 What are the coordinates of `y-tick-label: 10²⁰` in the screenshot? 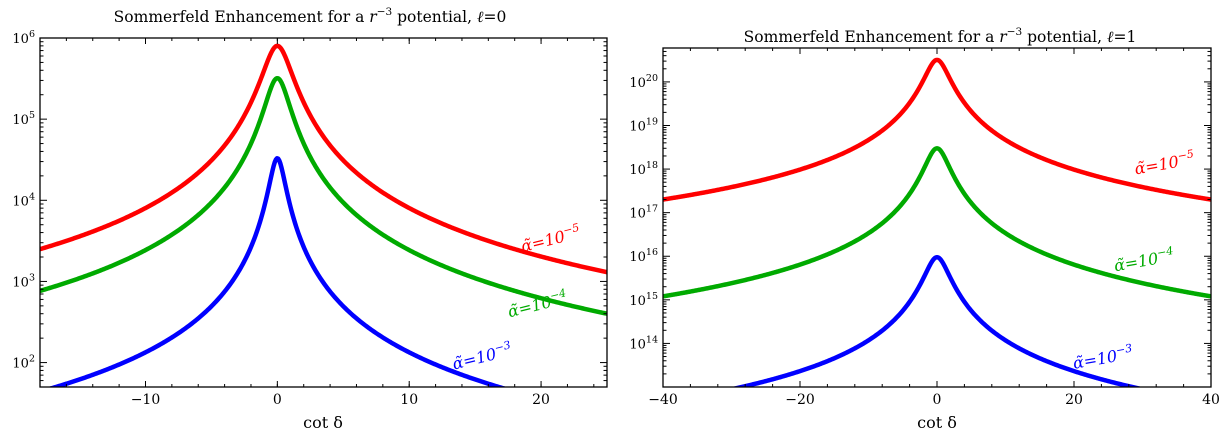 It's located at (643, 82).